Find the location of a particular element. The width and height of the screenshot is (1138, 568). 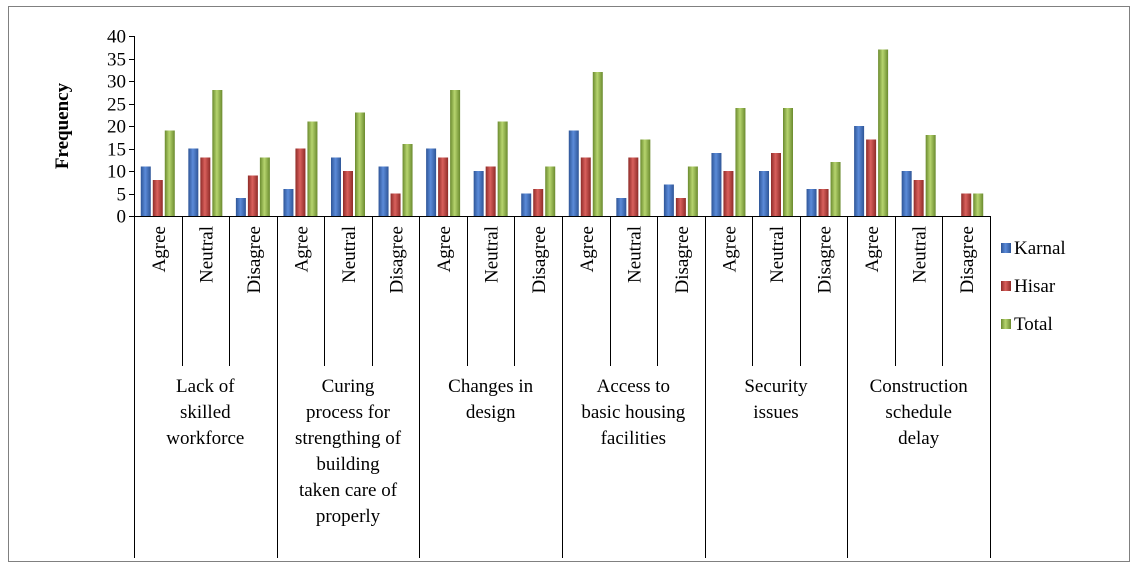

group-label-line: schedule is located at coordinates (918, 412).